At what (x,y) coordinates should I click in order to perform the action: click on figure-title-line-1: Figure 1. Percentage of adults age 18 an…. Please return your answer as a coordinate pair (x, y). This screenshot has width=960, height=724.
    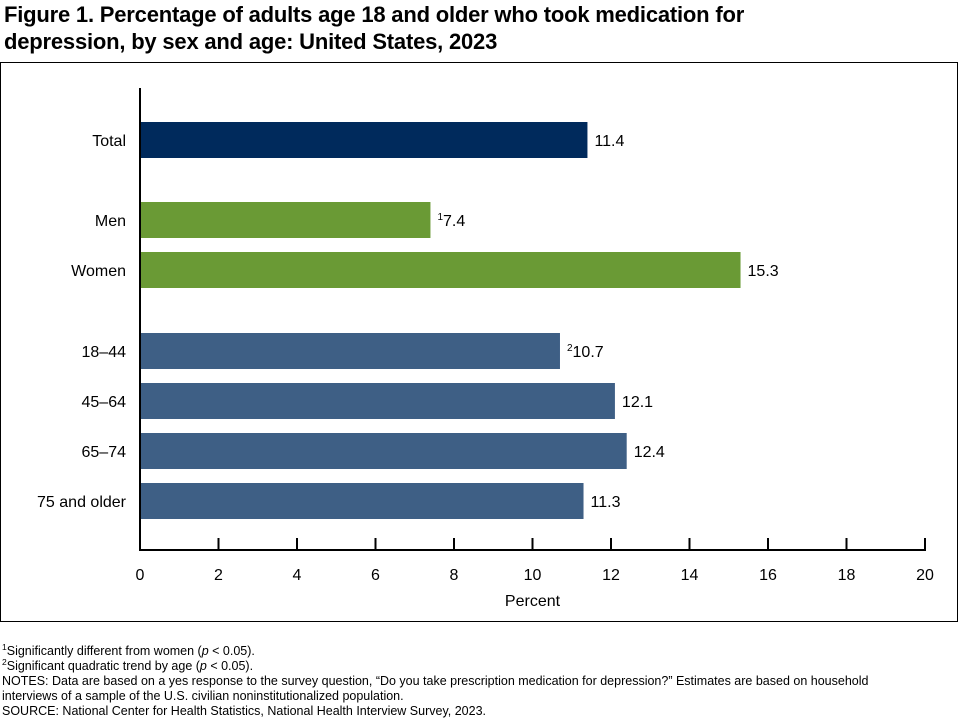
    Looking at the image, I should click on (374, 14).